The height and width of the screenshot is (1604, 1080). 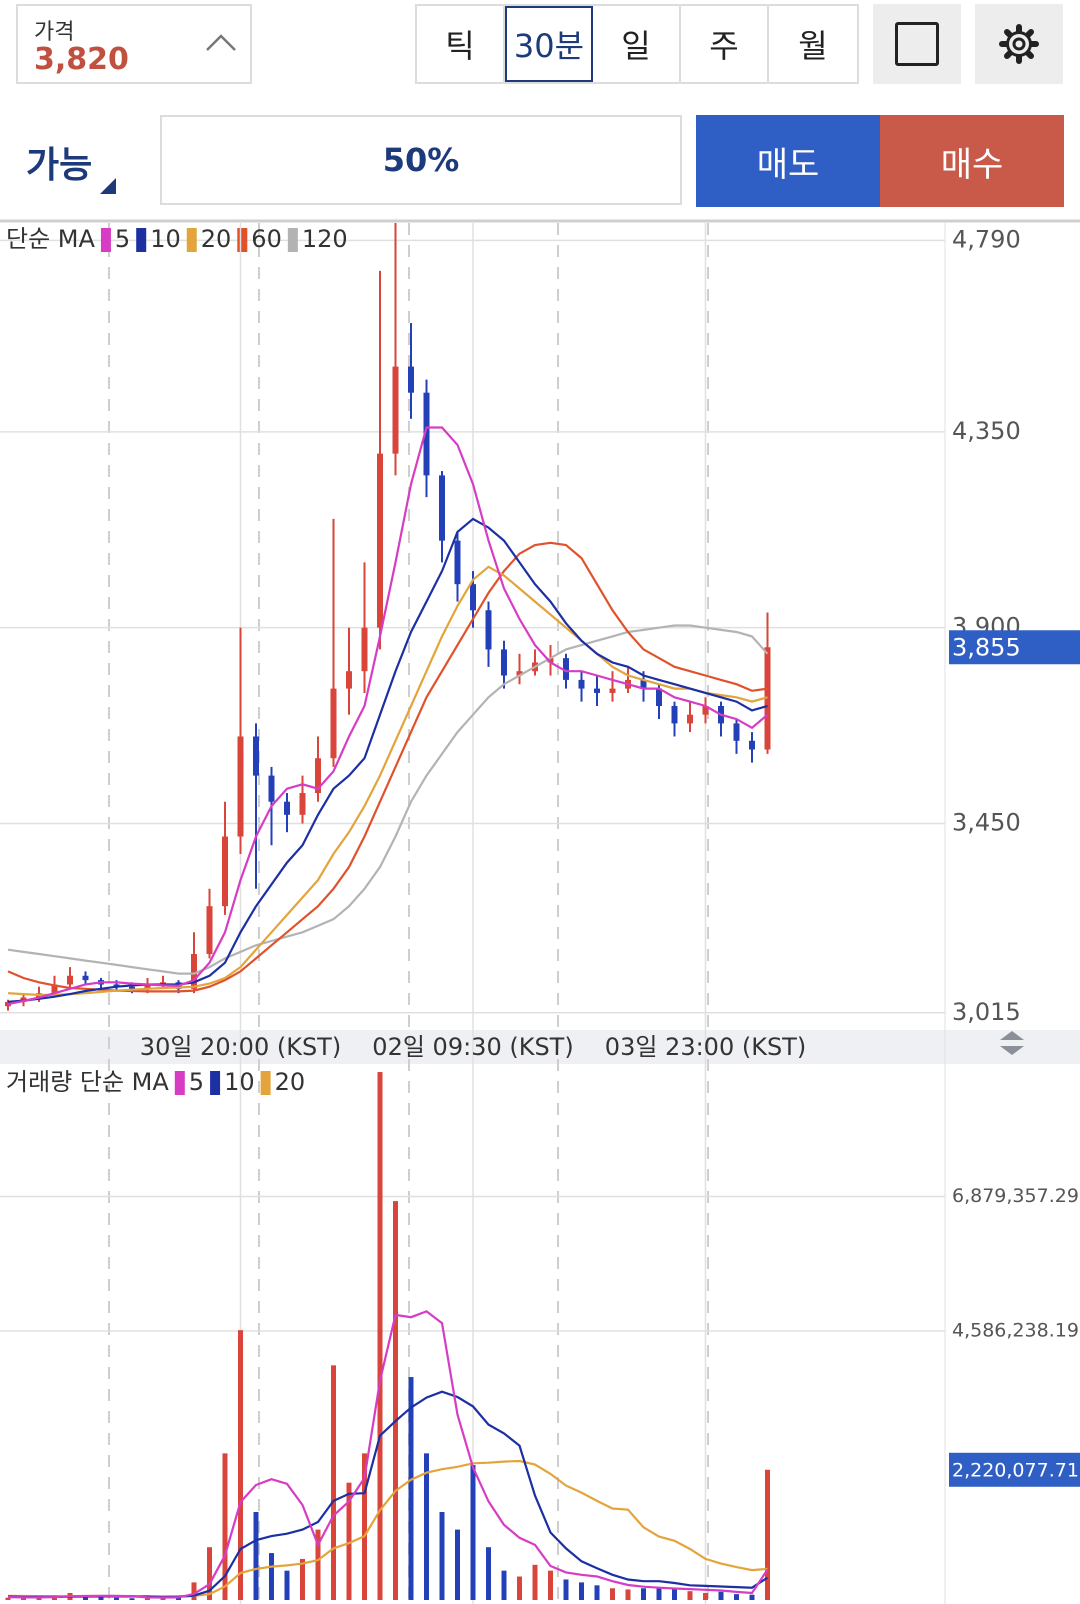 I want to click on interval-tab: 월, so click(x=813, y=46).